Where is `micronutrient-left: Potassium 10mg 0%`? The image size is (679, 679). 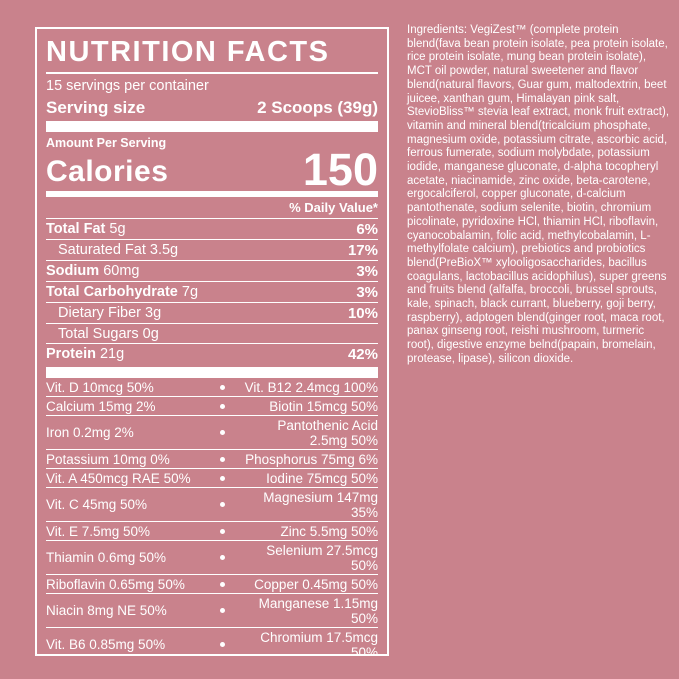 micronutrient-left: Potassium 10mg 0% is located at coordinates (108, 459).